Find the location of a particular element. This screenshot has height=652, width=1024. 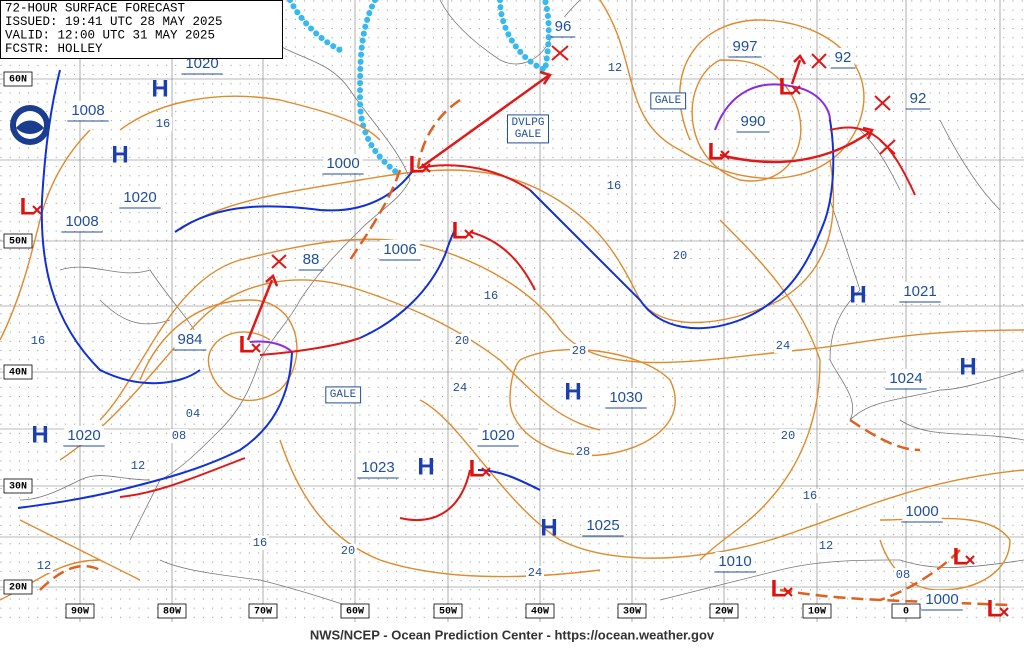

warning-label: DVLPG is located at coordinates (527, 123).